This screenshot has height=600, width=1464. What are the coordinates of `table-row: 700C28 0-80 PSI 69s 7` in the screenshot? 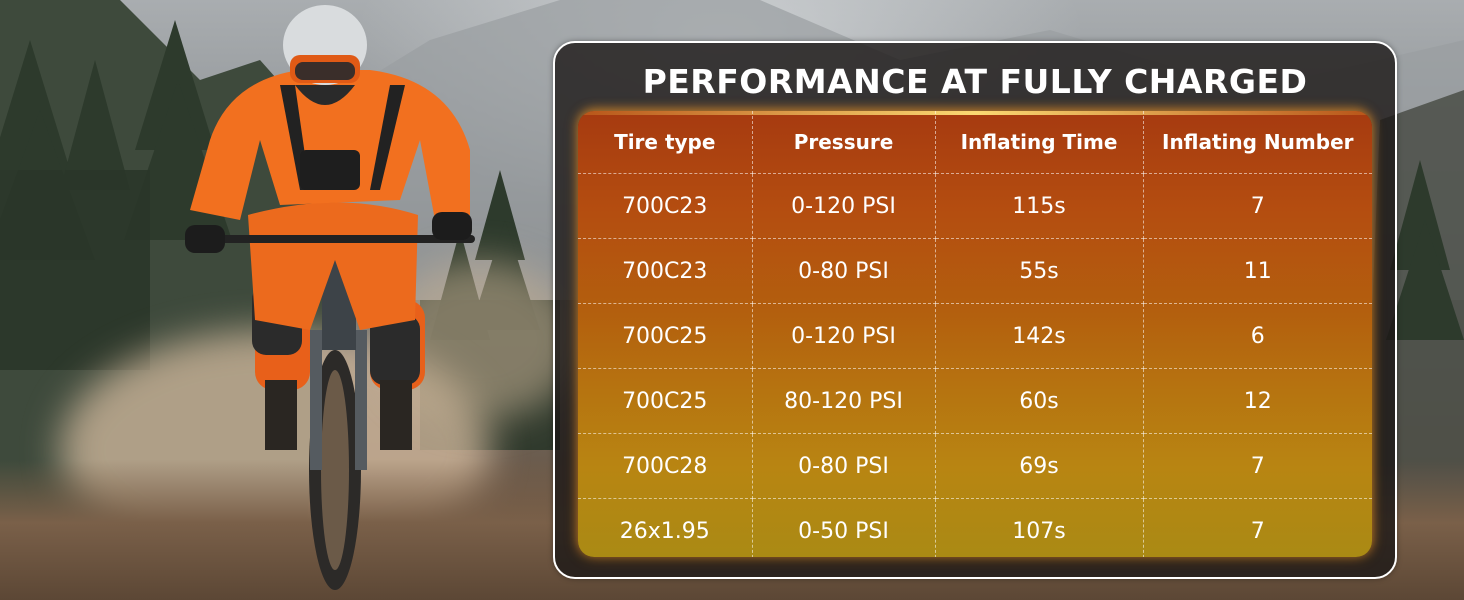 It's located at (975, 466).